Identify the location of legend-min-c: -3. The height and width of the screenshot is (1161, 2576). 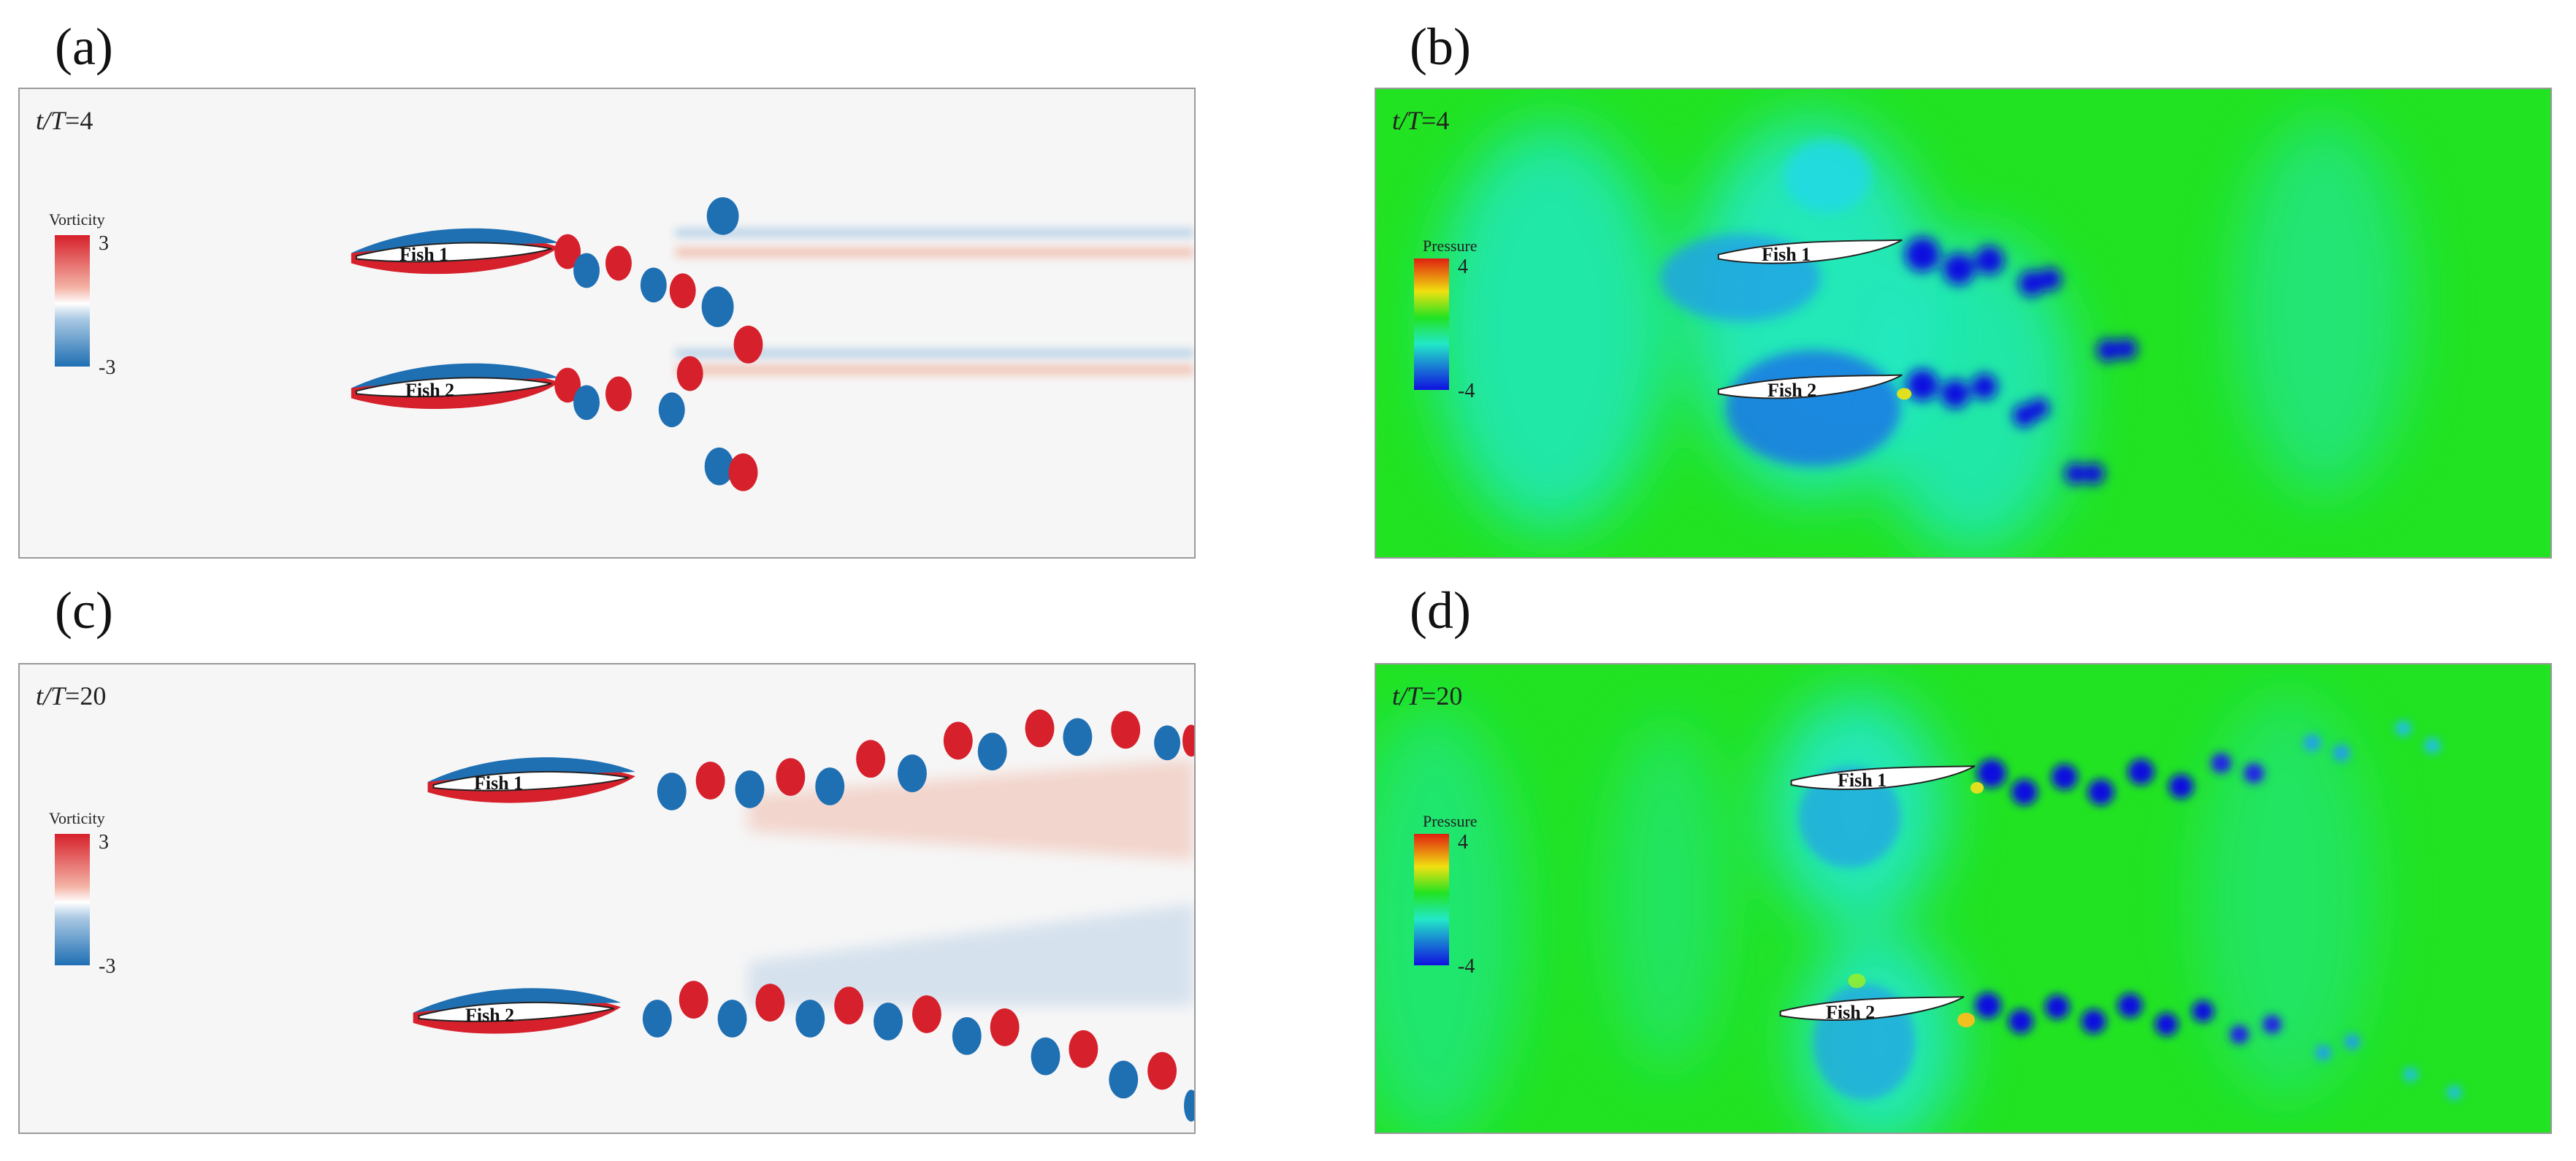
(107, 966).